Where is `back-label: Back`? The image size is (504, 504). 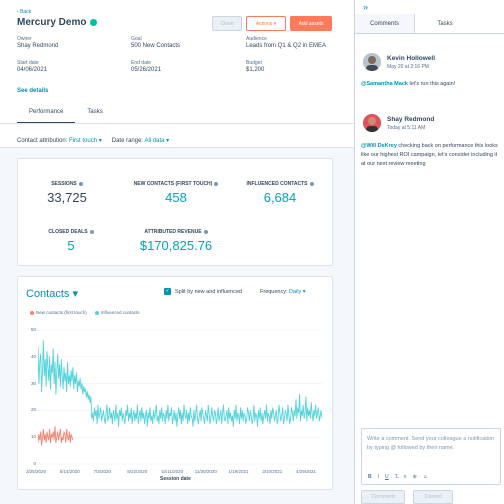
back-label: Back is located at coordinates (26, 12).